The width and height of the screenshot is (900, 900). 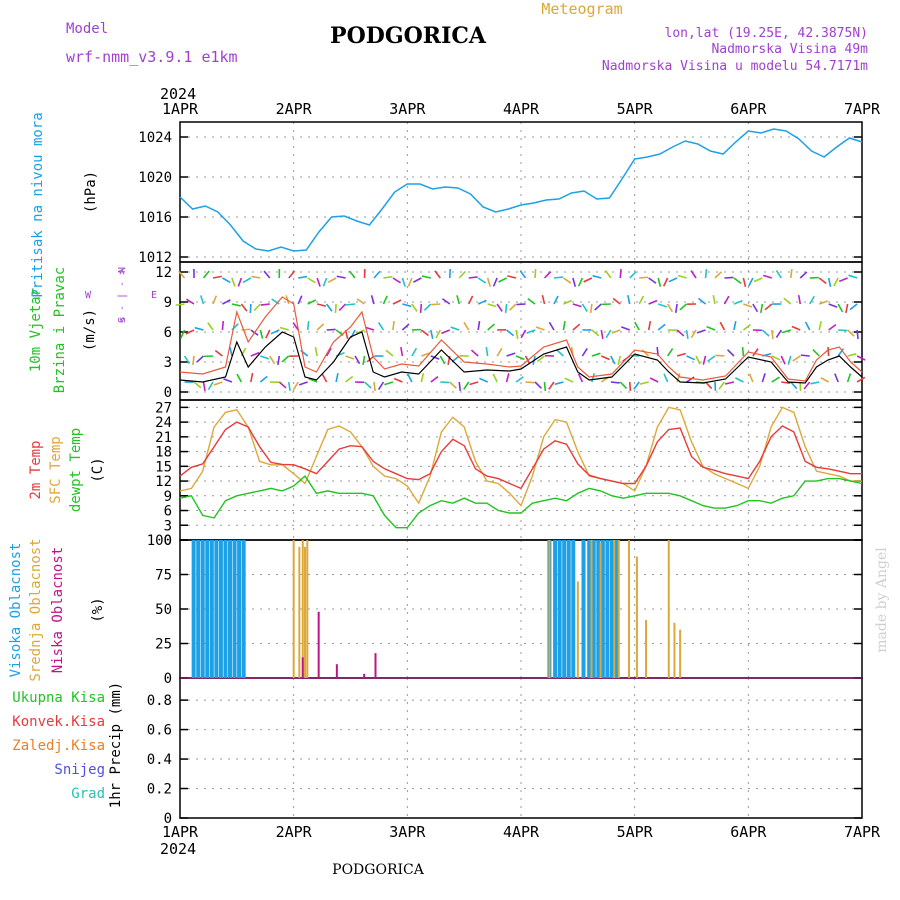 I want to click on pressure-ytick-label: 1012, so click(x=155, y=258).